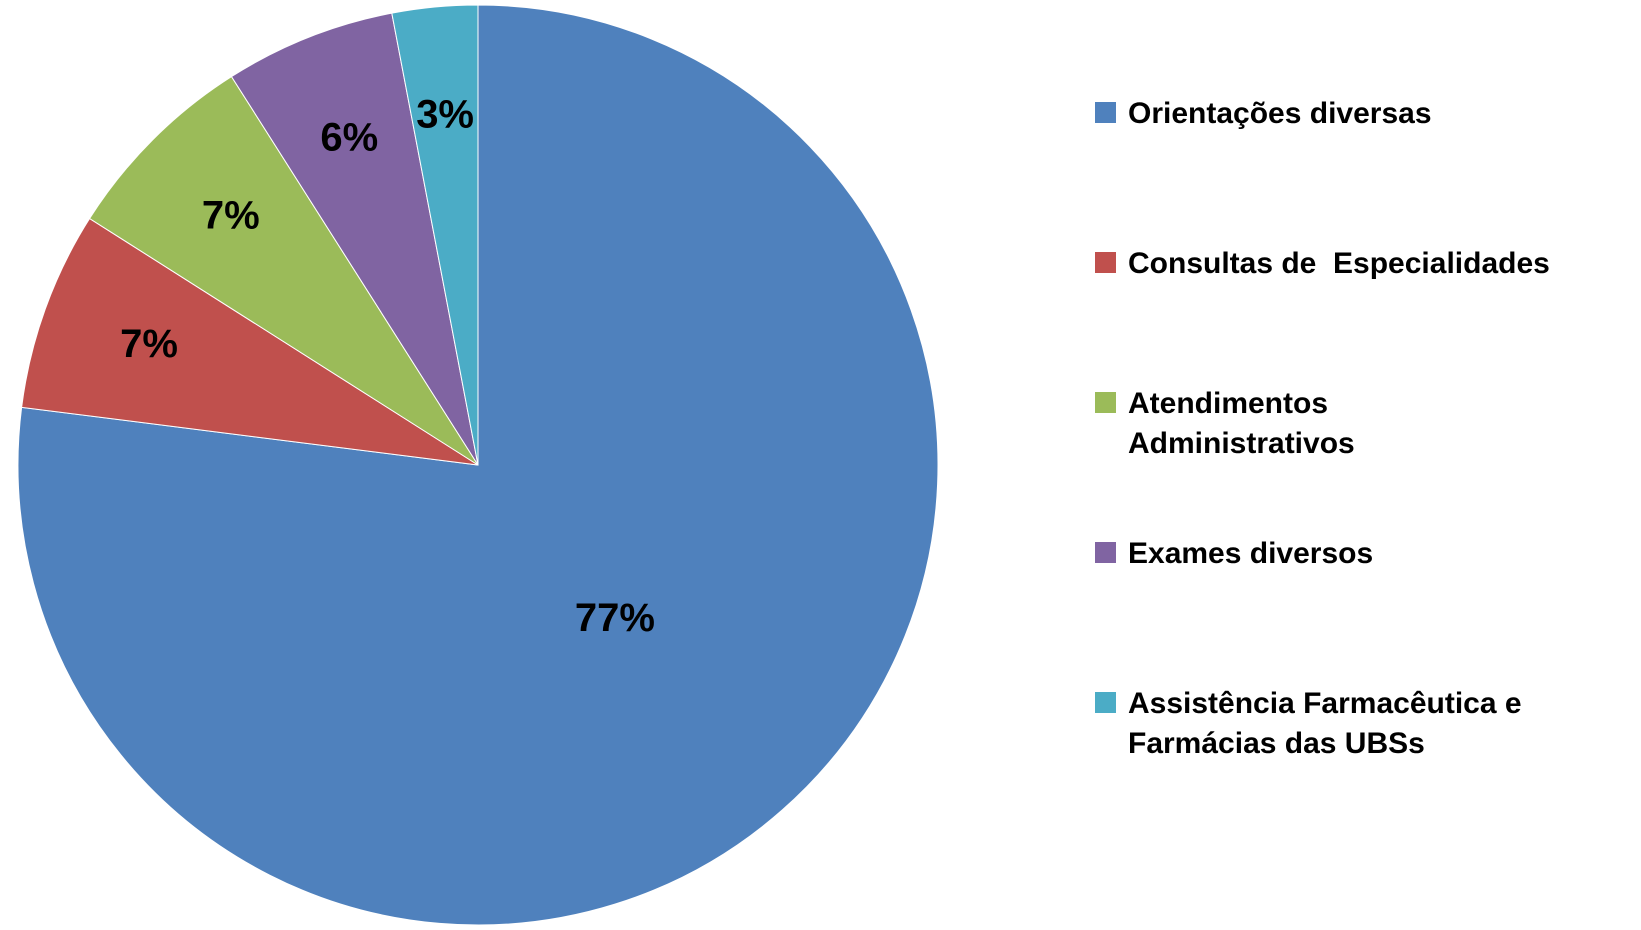 The height and width of the screenshot is (930, 1641). What do you see at coordinates (1241, 423) in the screenshot?
I see `legend-label: Atendimentos Administrativos` at bounding box center [1241, 423].